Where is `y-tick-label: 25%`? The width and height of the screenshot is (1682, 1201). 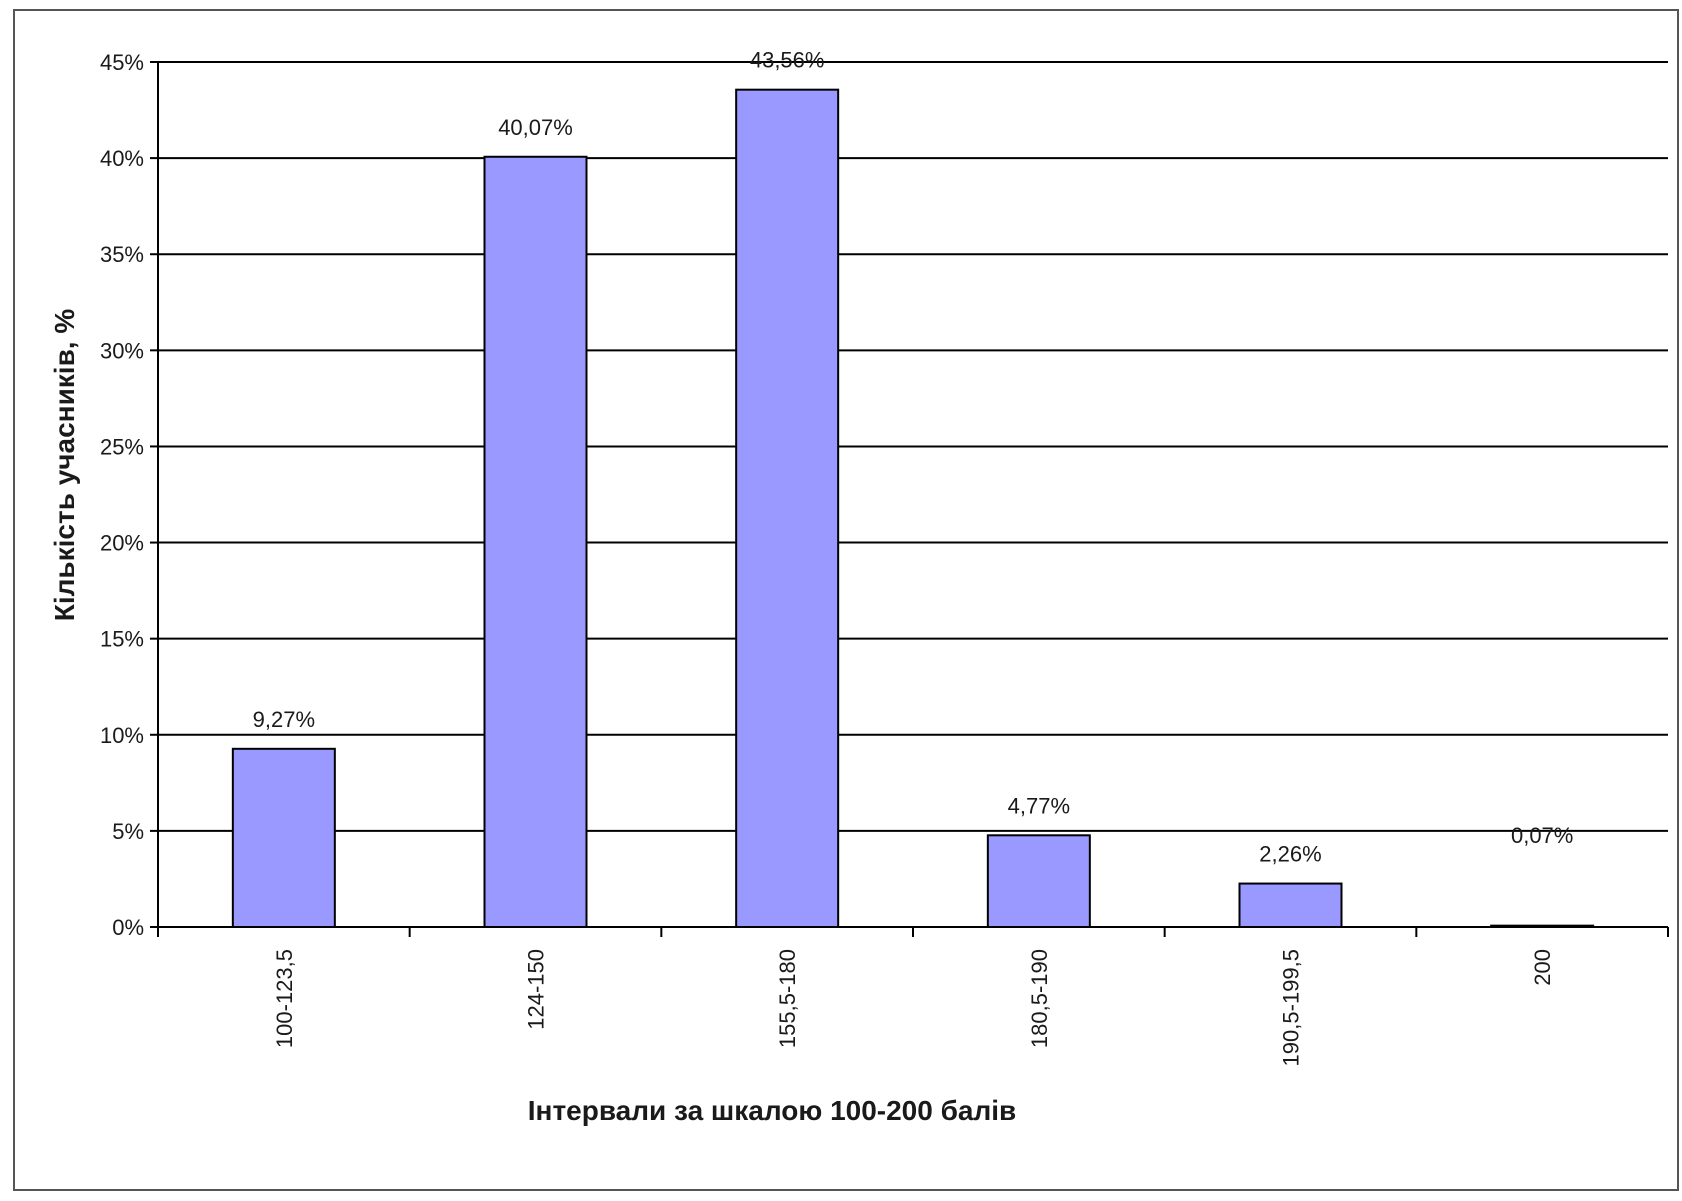 y-tick-label: 25% is located at coordinates (122, 446).